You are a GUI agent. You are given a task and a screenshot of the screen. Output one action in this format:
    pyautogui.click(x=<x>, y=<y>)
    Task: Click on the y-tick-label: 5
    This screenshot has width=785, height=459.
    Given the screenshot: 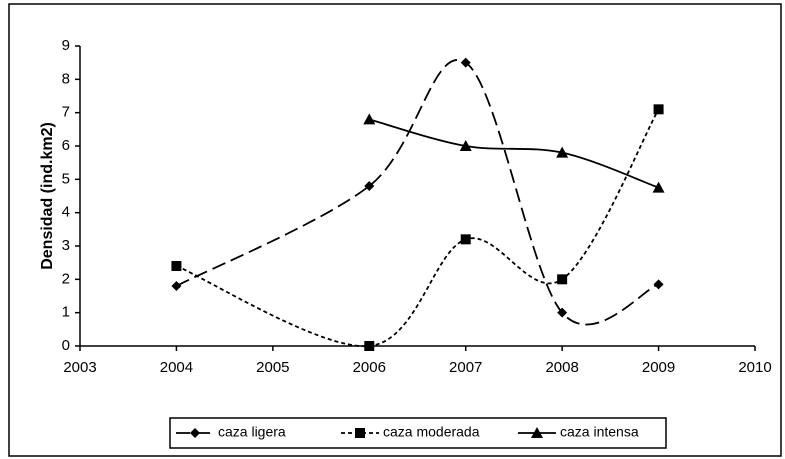 What is the action you would take?
    pyautogui.click(x=66, y=178)
    